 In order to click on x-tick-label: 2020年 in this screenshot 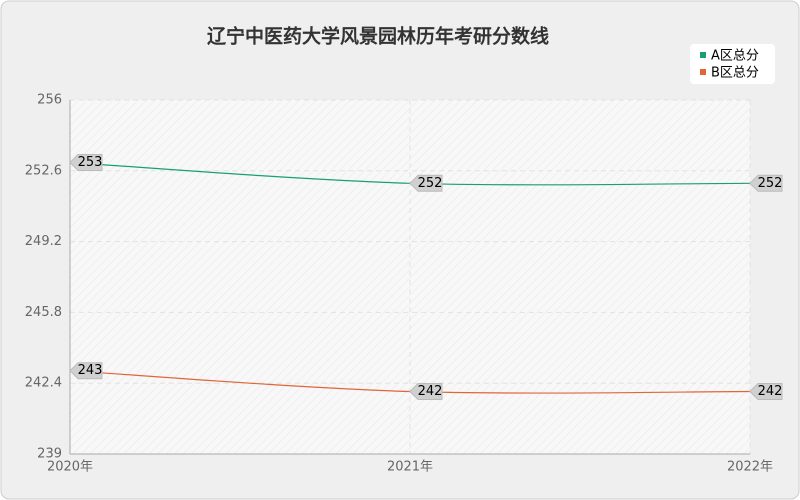, I will do `click(70, 467)`.